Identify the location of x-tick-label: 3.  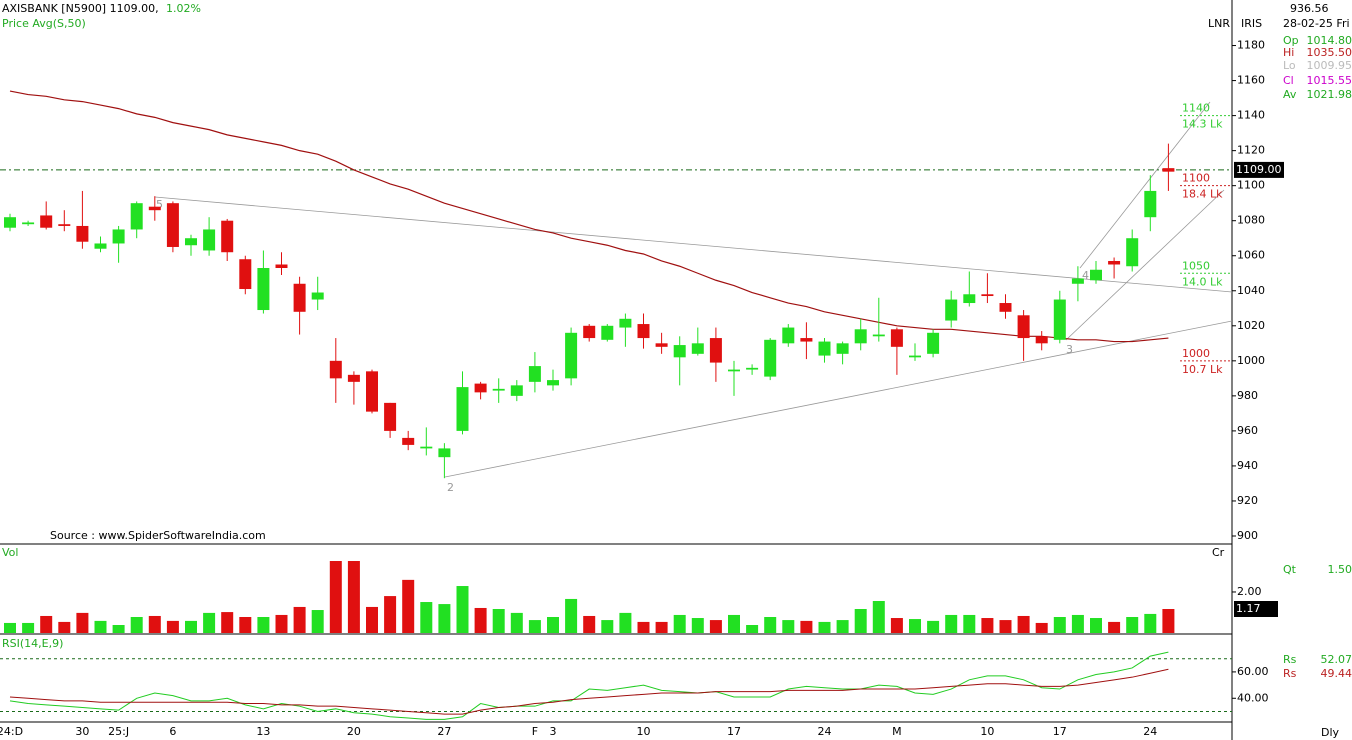
(553, 731).